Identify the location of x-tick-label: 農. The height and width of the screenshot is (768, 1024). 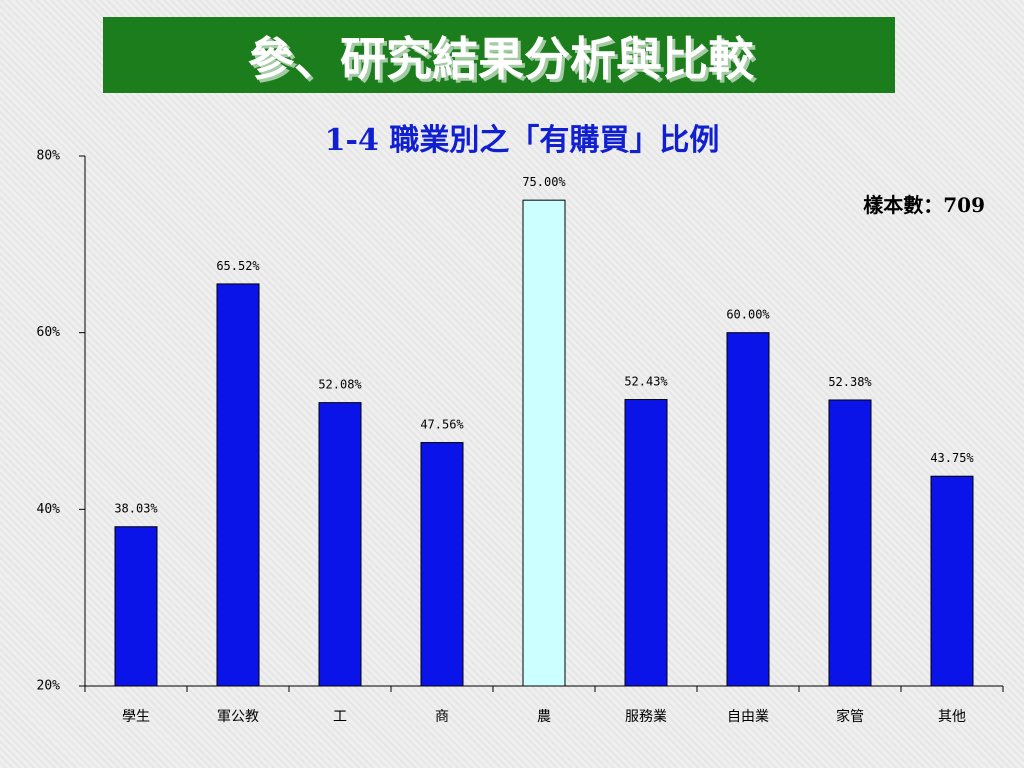
(544, 717).